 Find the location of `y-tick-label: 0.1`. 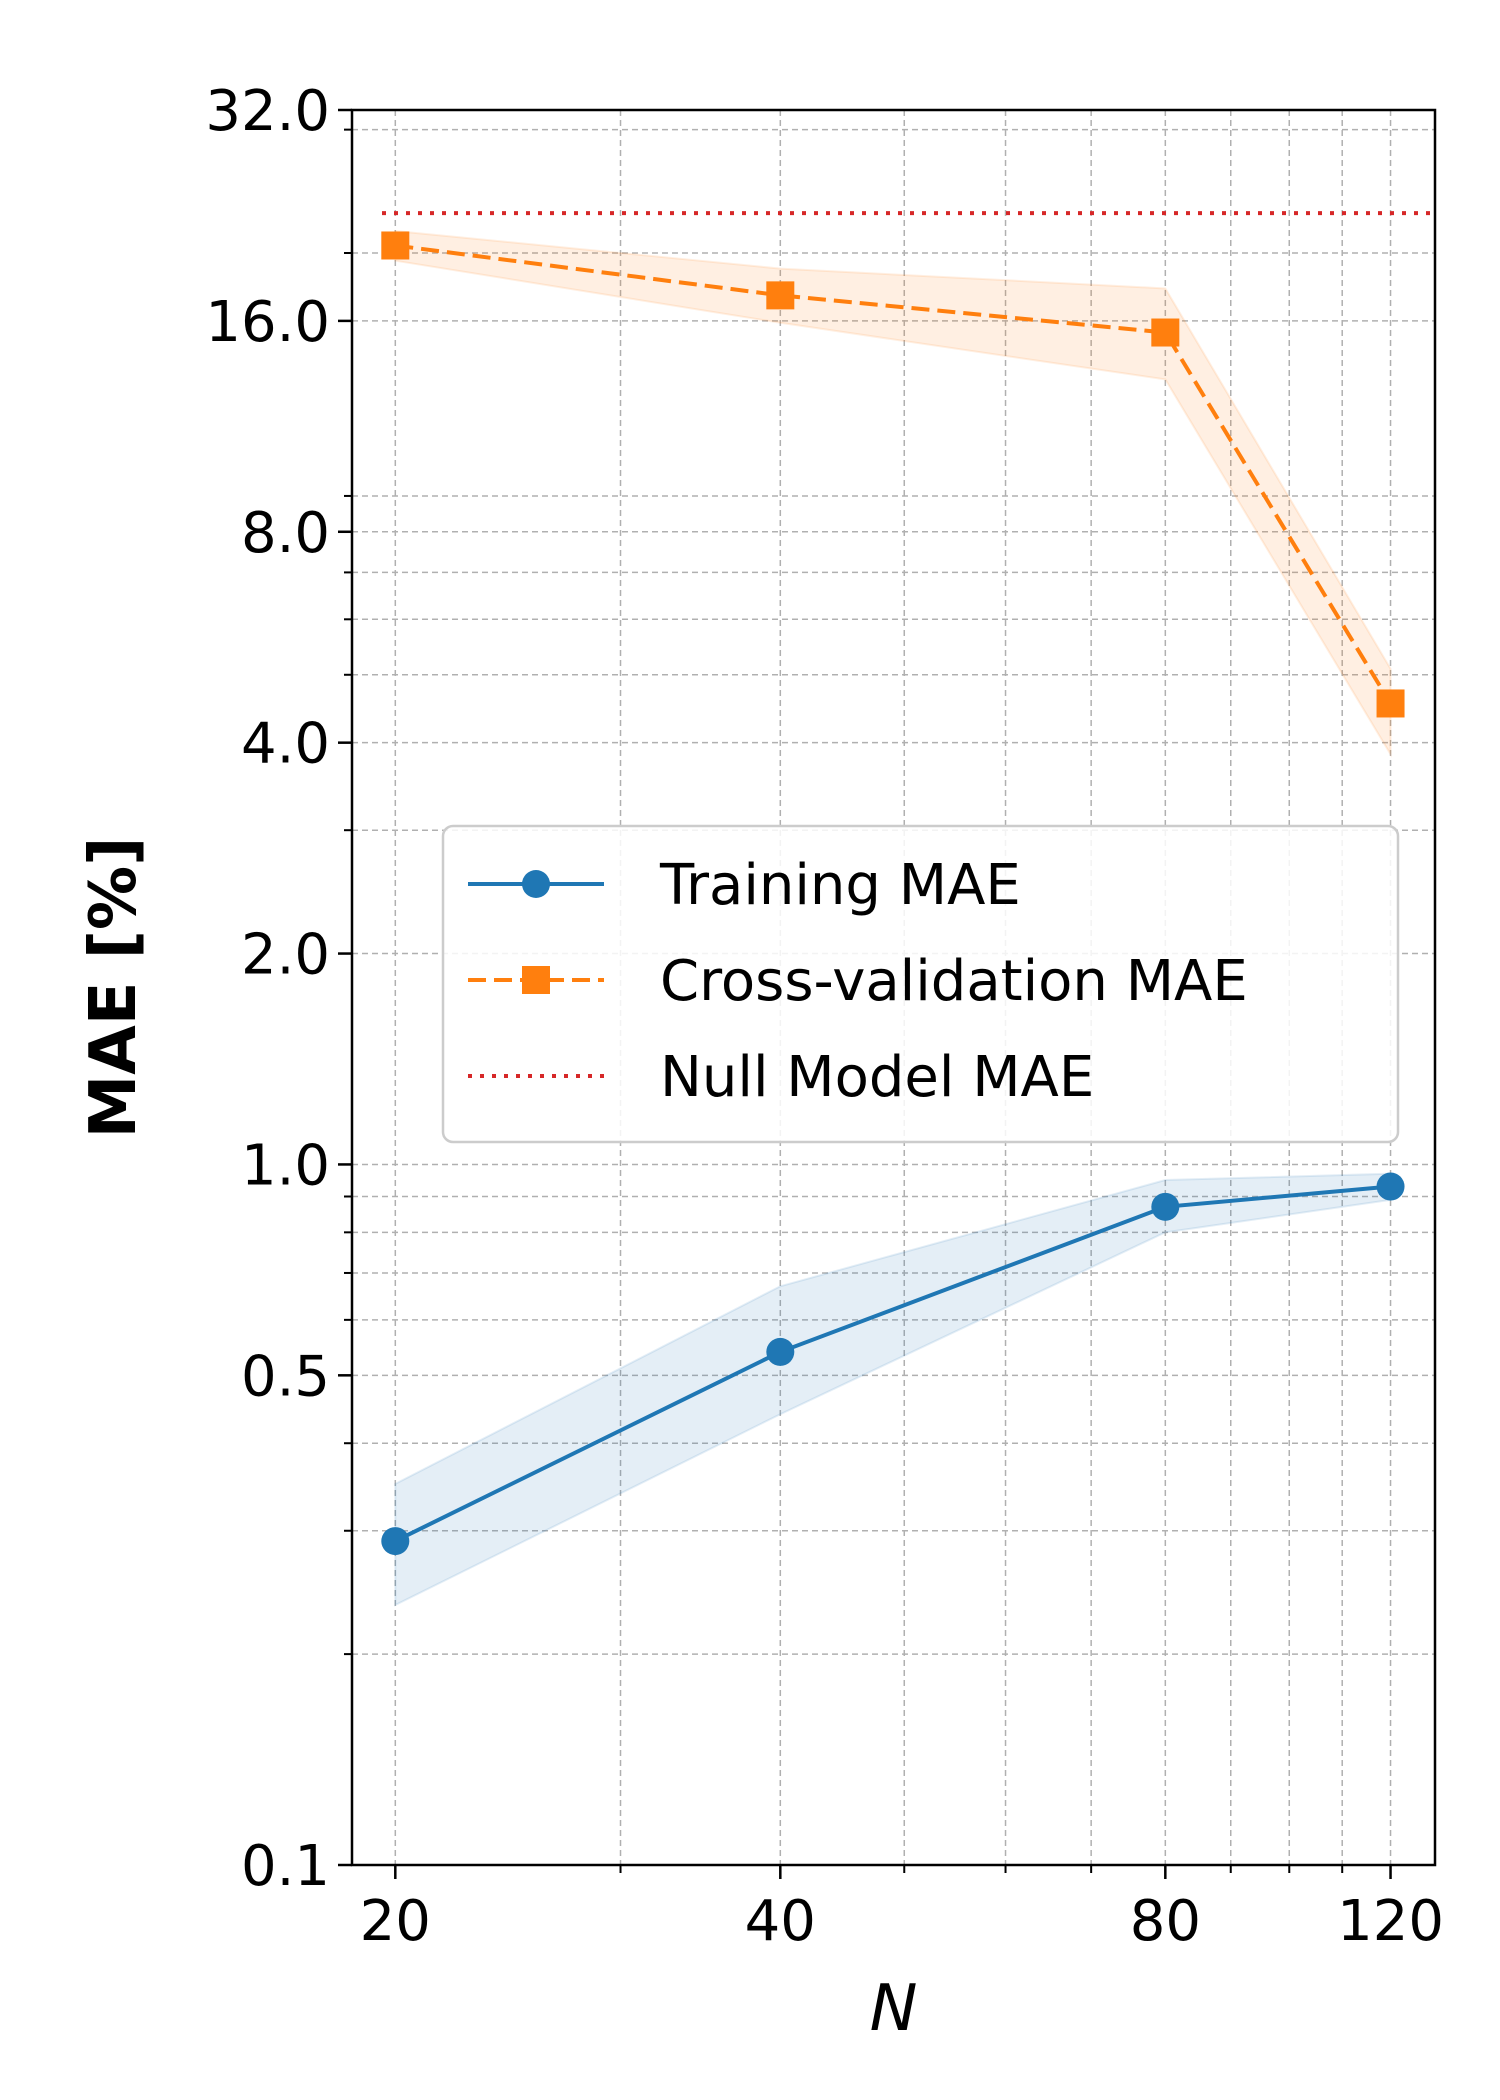

y-tick-label: 0.1 is located at coordinates (285, 1866).